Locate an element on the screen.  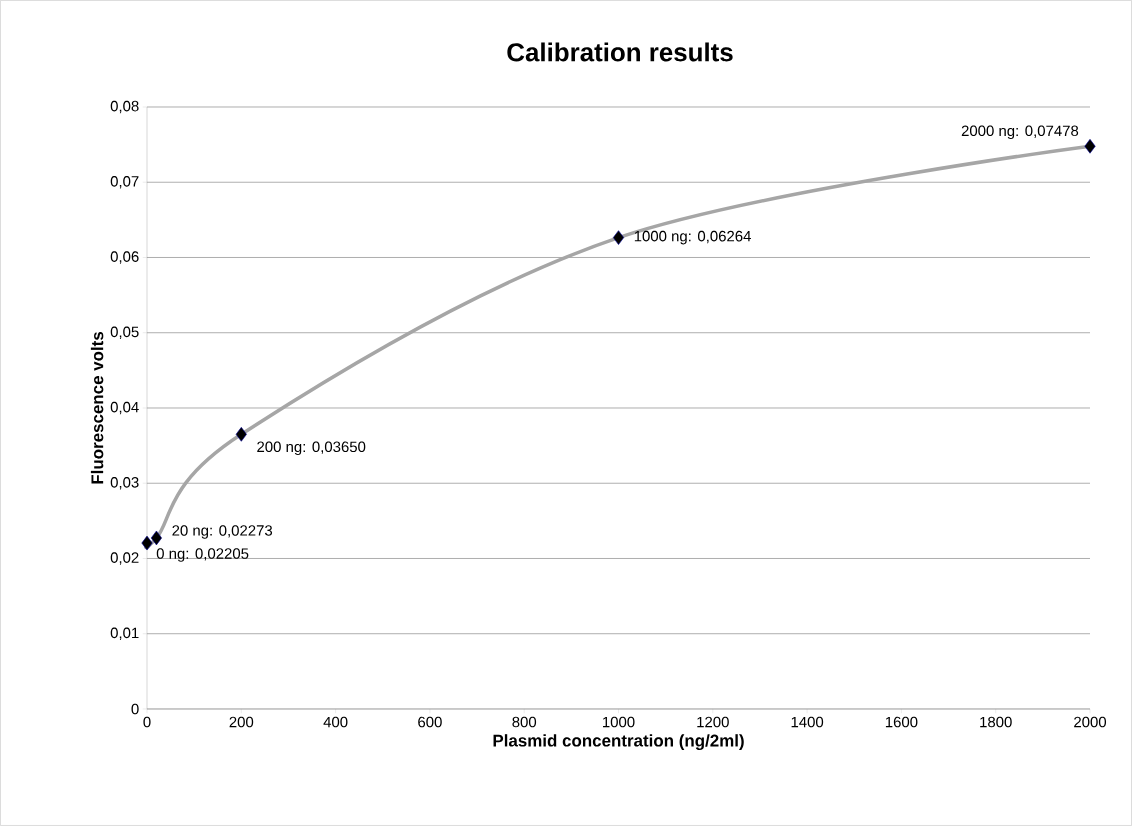
x-tick-label: 1600 is located at coordinates (901, 722).